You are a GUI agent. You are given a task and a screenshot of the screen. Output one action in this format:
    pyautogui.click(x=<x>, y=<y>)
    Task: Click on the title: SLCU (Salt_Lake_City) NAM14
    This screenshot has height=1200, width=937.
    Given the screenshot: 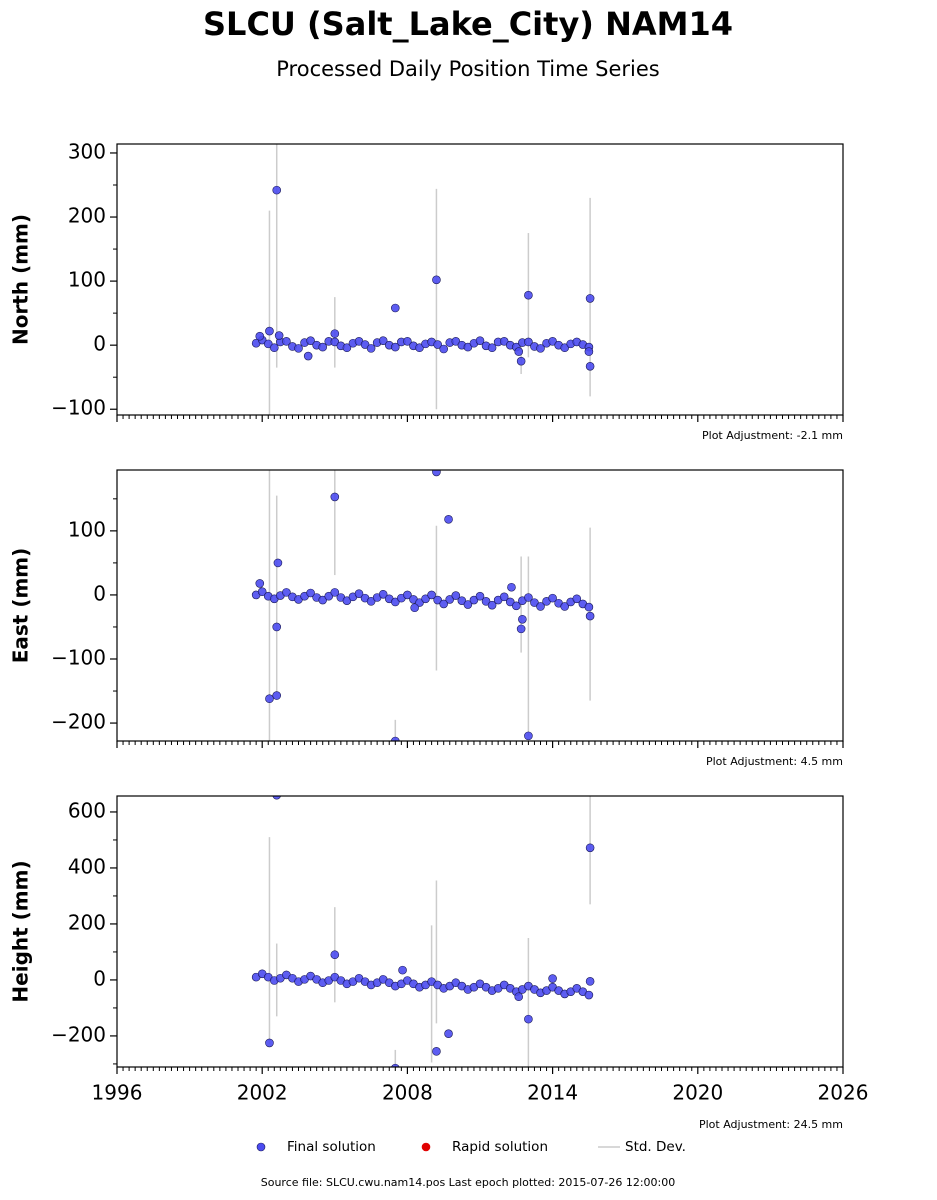 What is the action you would take?
    pyautogui.click(x=468, y=24)
    